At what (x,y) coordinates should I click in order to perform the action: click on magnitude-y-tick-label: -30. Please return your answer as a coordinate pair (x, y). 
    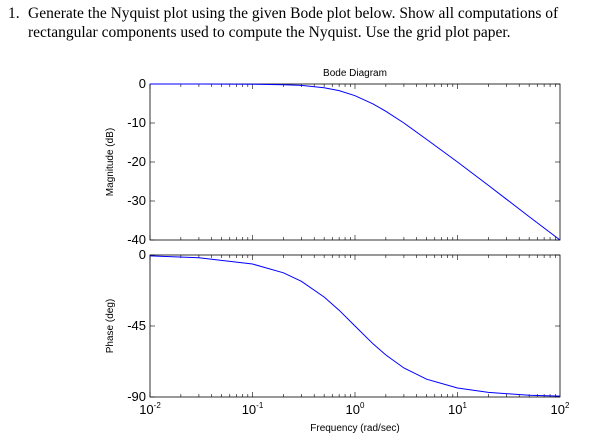
    Looking at the image, I should click on (136, 200).